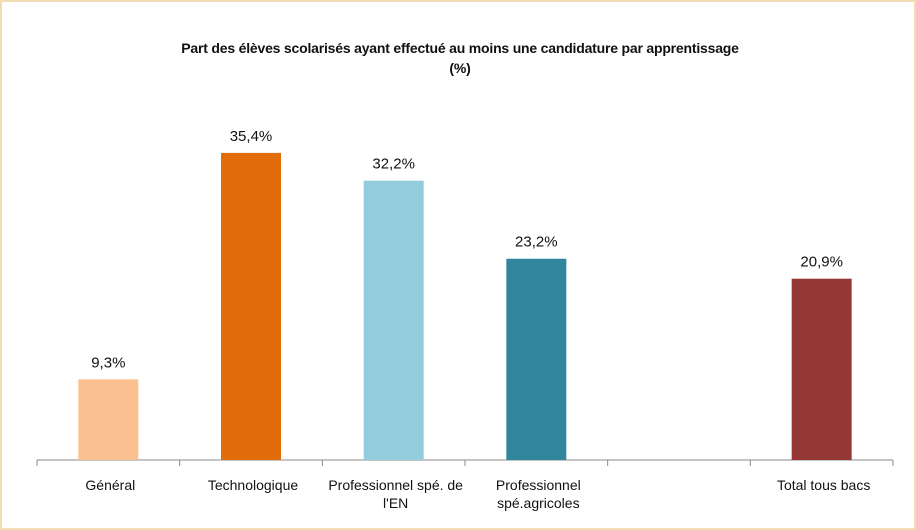  Describe the element at coordinates (253, 485) in the screenshot. I see `x-tick-label: Technologique` at that location.